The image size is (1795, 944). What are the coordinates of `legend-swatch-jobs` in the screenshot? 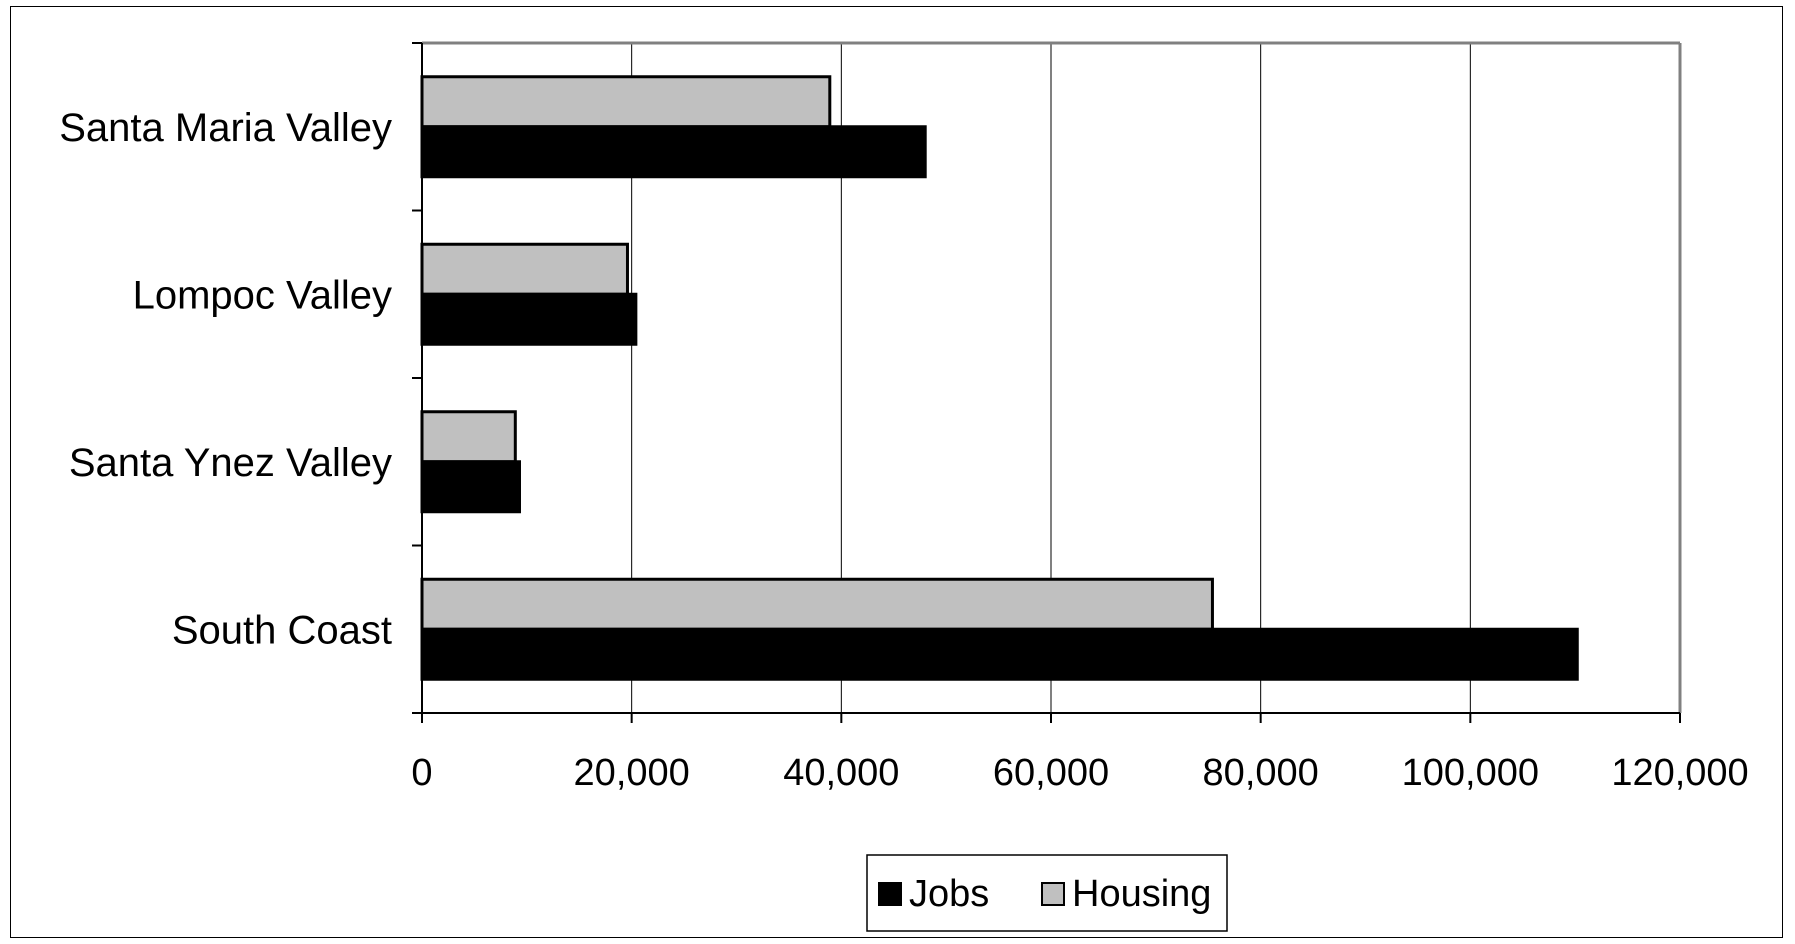 It's located at (890, 894).